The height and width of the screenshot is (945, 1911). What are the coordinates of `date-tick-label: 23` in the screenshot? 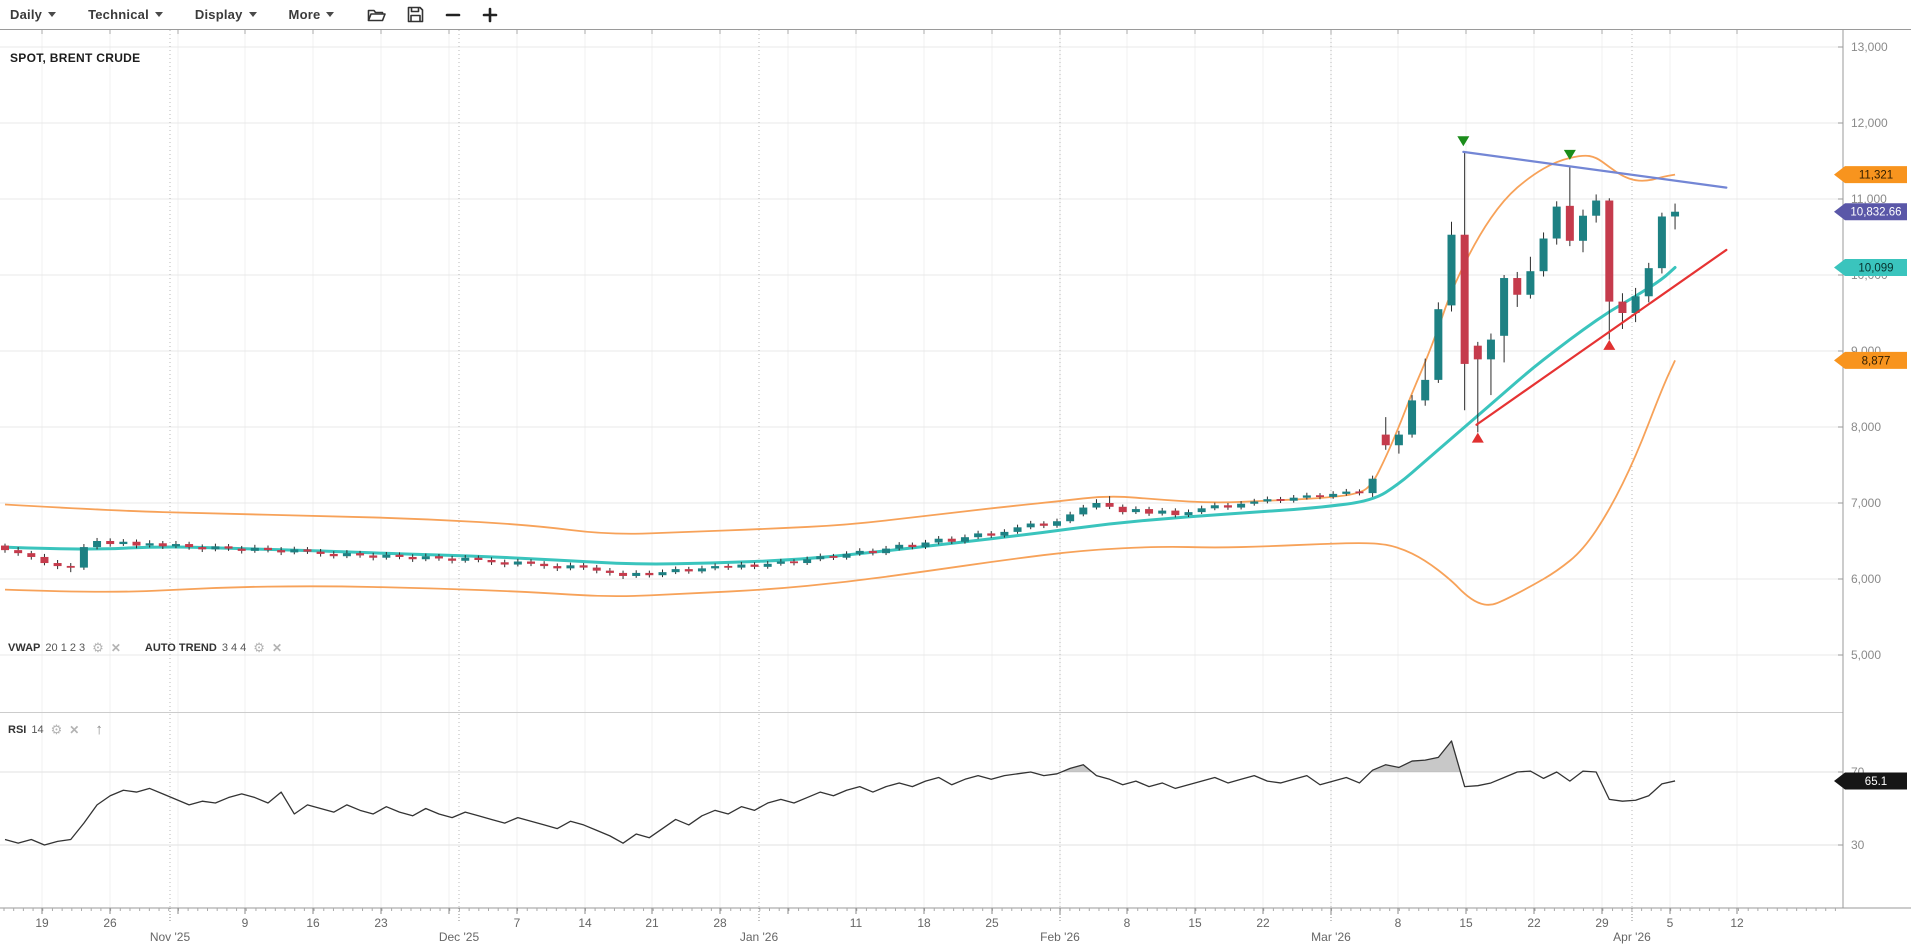 It's located at (381, 923).